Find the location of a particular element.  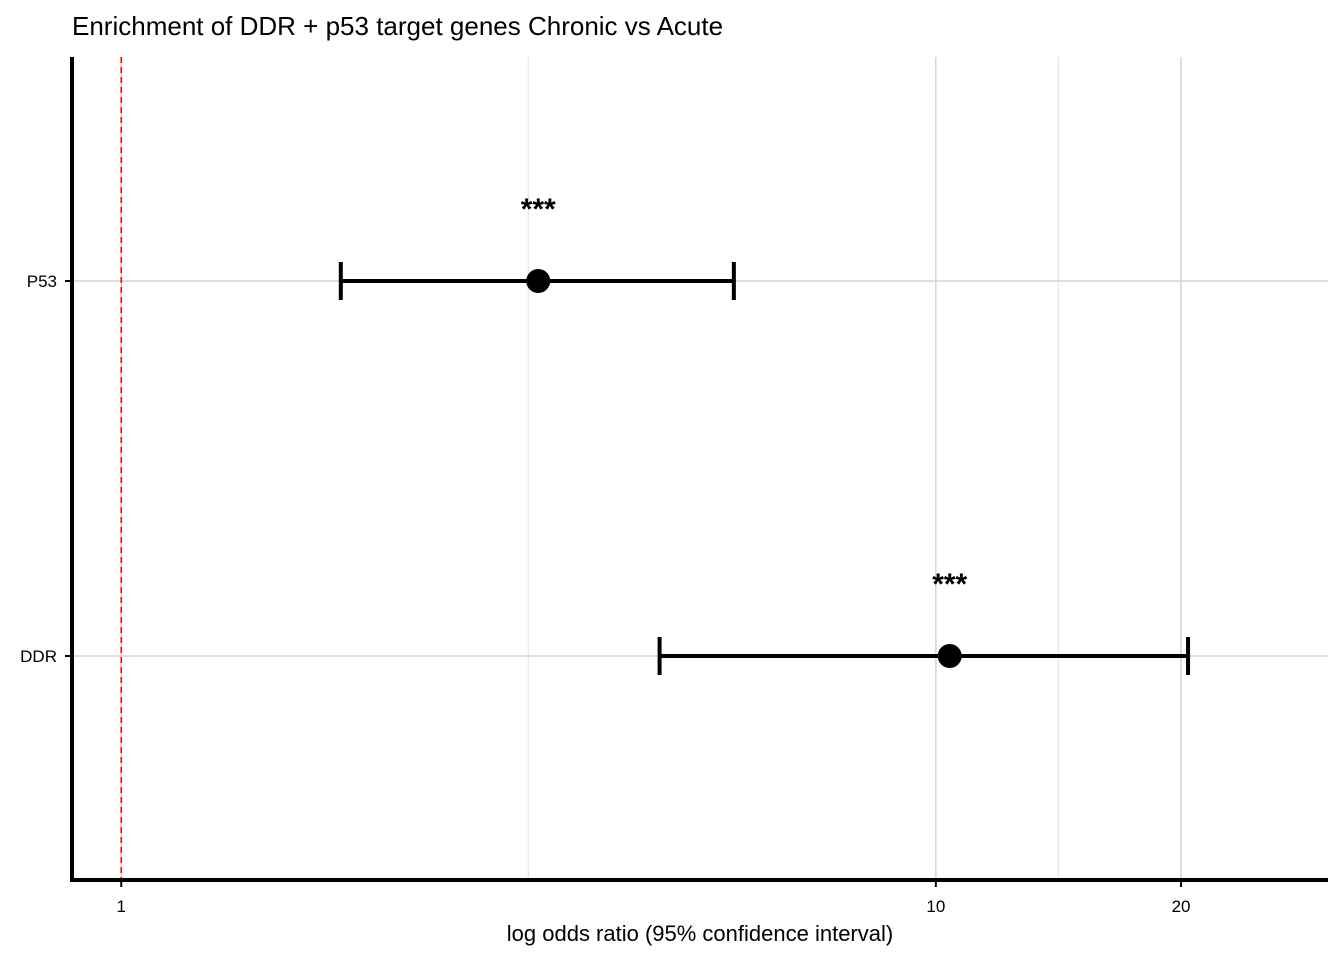

significance-label-p53: *** is located at coordinates (538, 209).